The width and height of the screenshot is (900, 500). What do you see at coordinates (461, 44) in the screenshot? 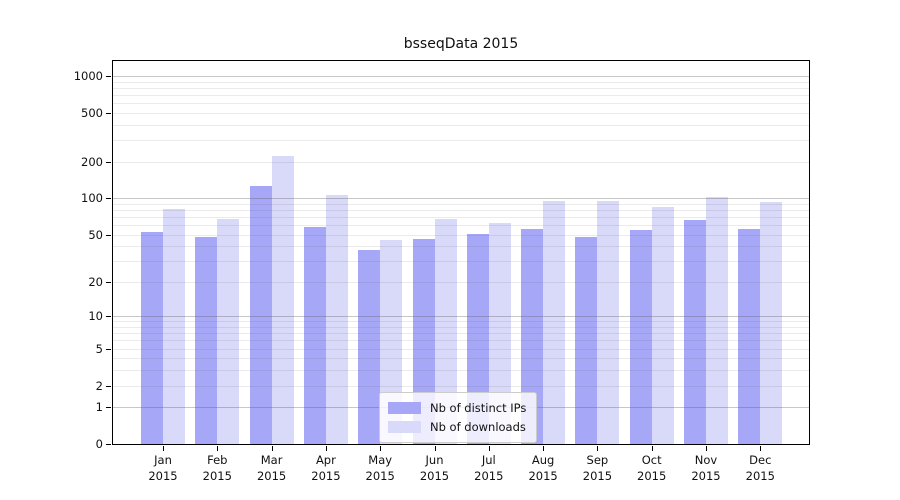
I see `chart-title: bsseqData 2015` at bounding box center [461, 44].